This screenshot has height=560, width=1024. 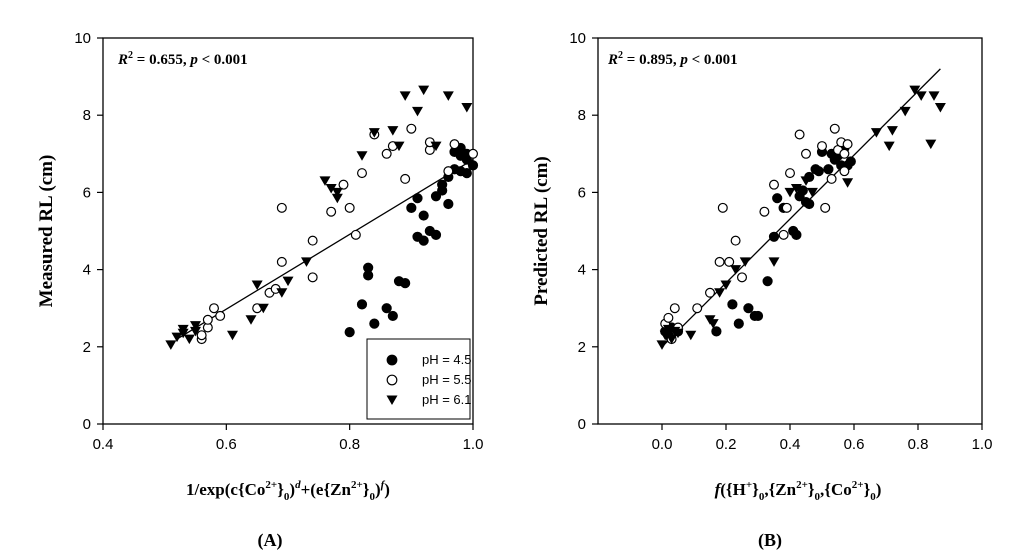 I want to click on legend-entry-ph-5-5: pH = 5.5, so click(x=429, y=379).